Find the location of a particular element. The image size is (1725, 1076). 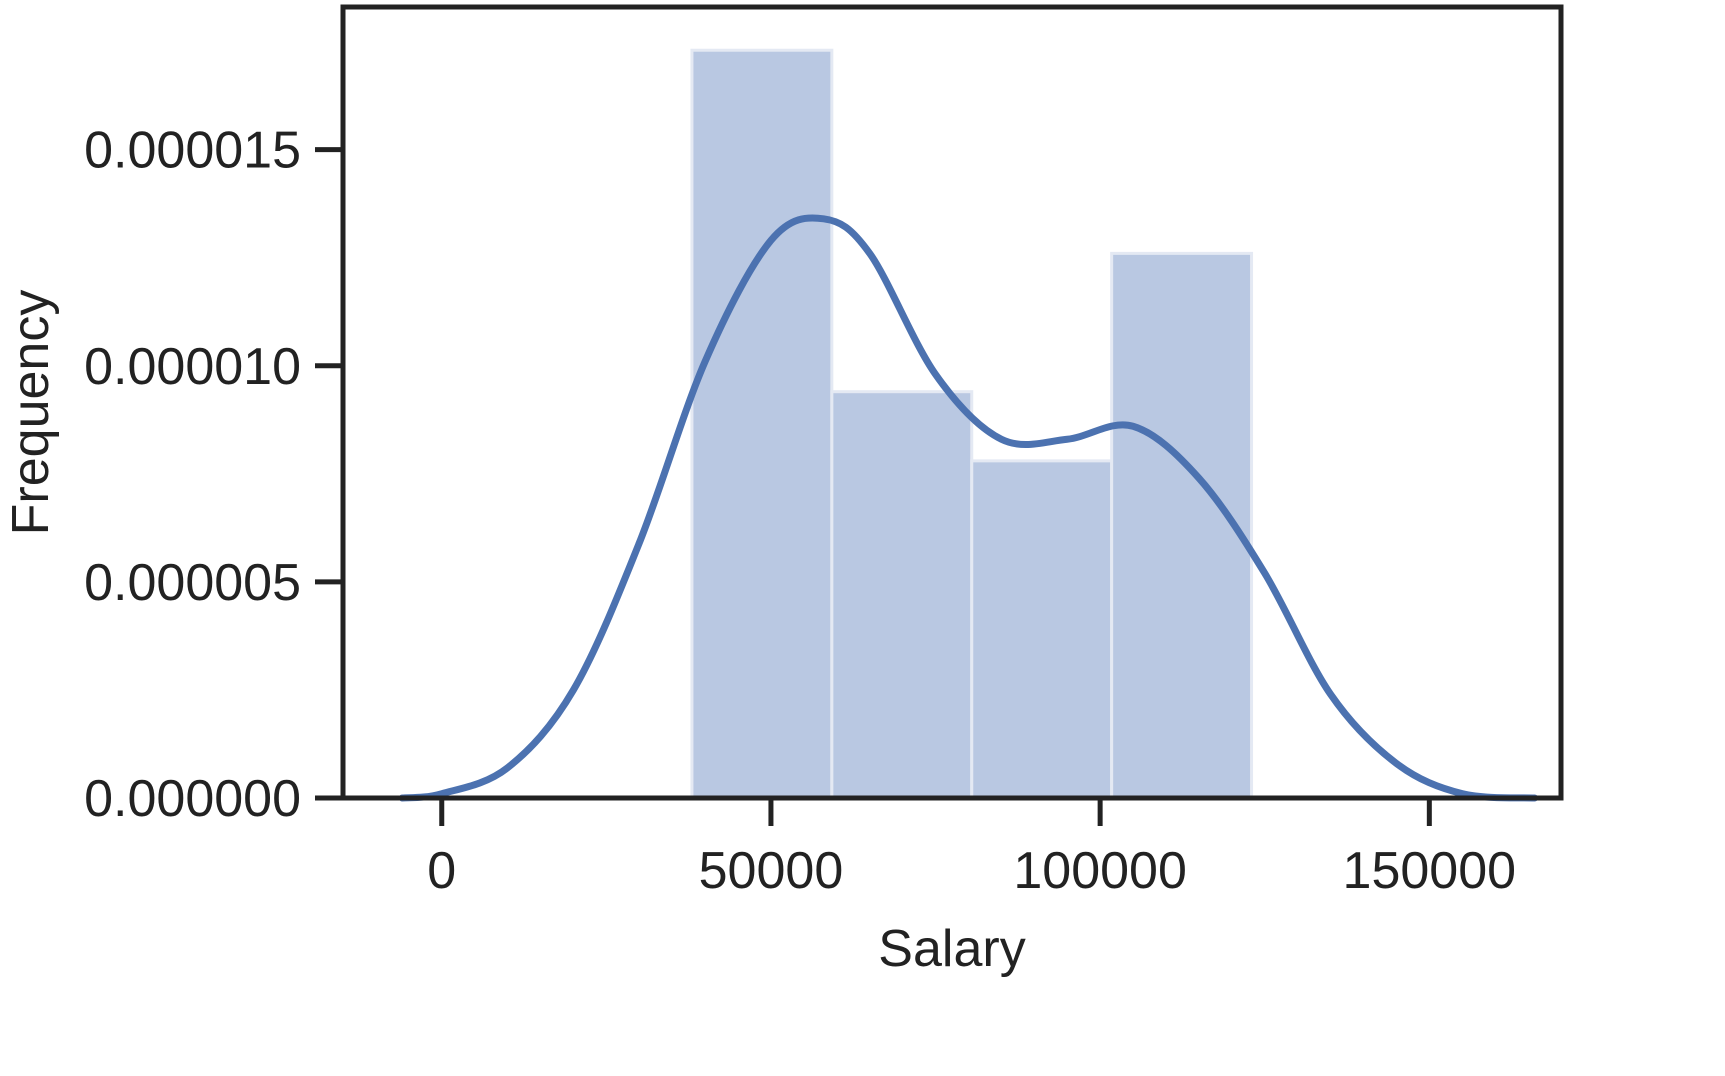

y-tick-label: 0.000010 is located at coordinates (192, 367).